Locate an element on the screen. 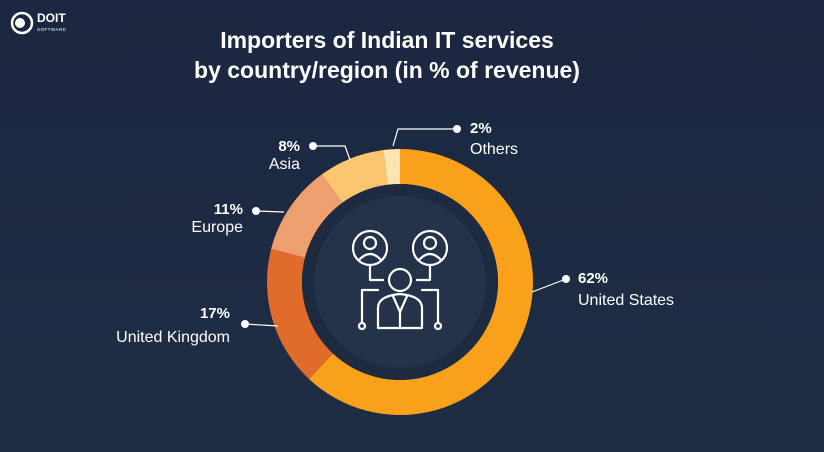 The width and height of the screenshot is (824, 452). chart-title: by country/region (in % of revenue) is located at coordinates (387, 70).